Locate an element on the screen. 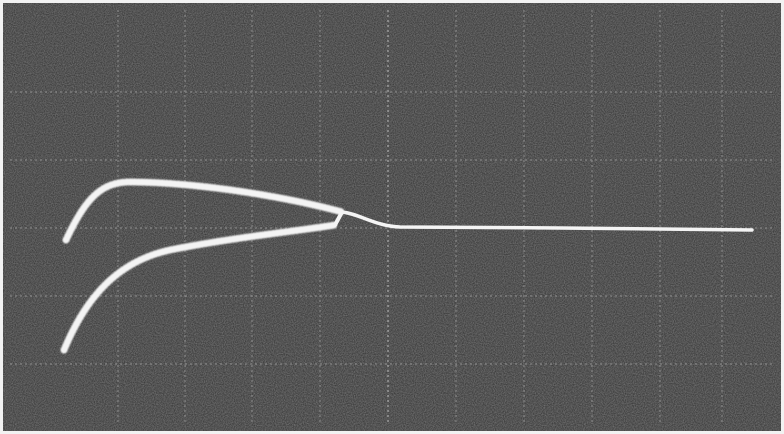 The width and height of the screenshot is (784, 434). upper-envelope is located at coordinates (204, 211).